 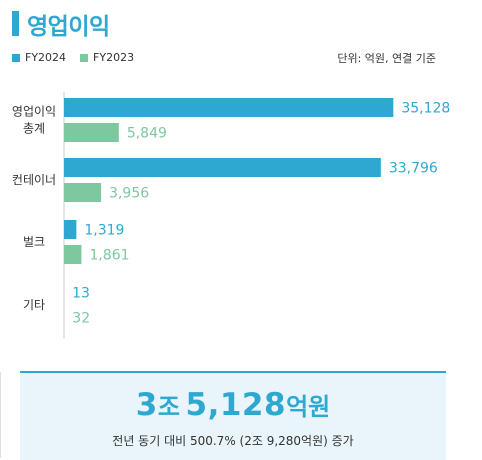 I want to click on data-label-fy2023-0: 5,849, so click(x=147, y=134).